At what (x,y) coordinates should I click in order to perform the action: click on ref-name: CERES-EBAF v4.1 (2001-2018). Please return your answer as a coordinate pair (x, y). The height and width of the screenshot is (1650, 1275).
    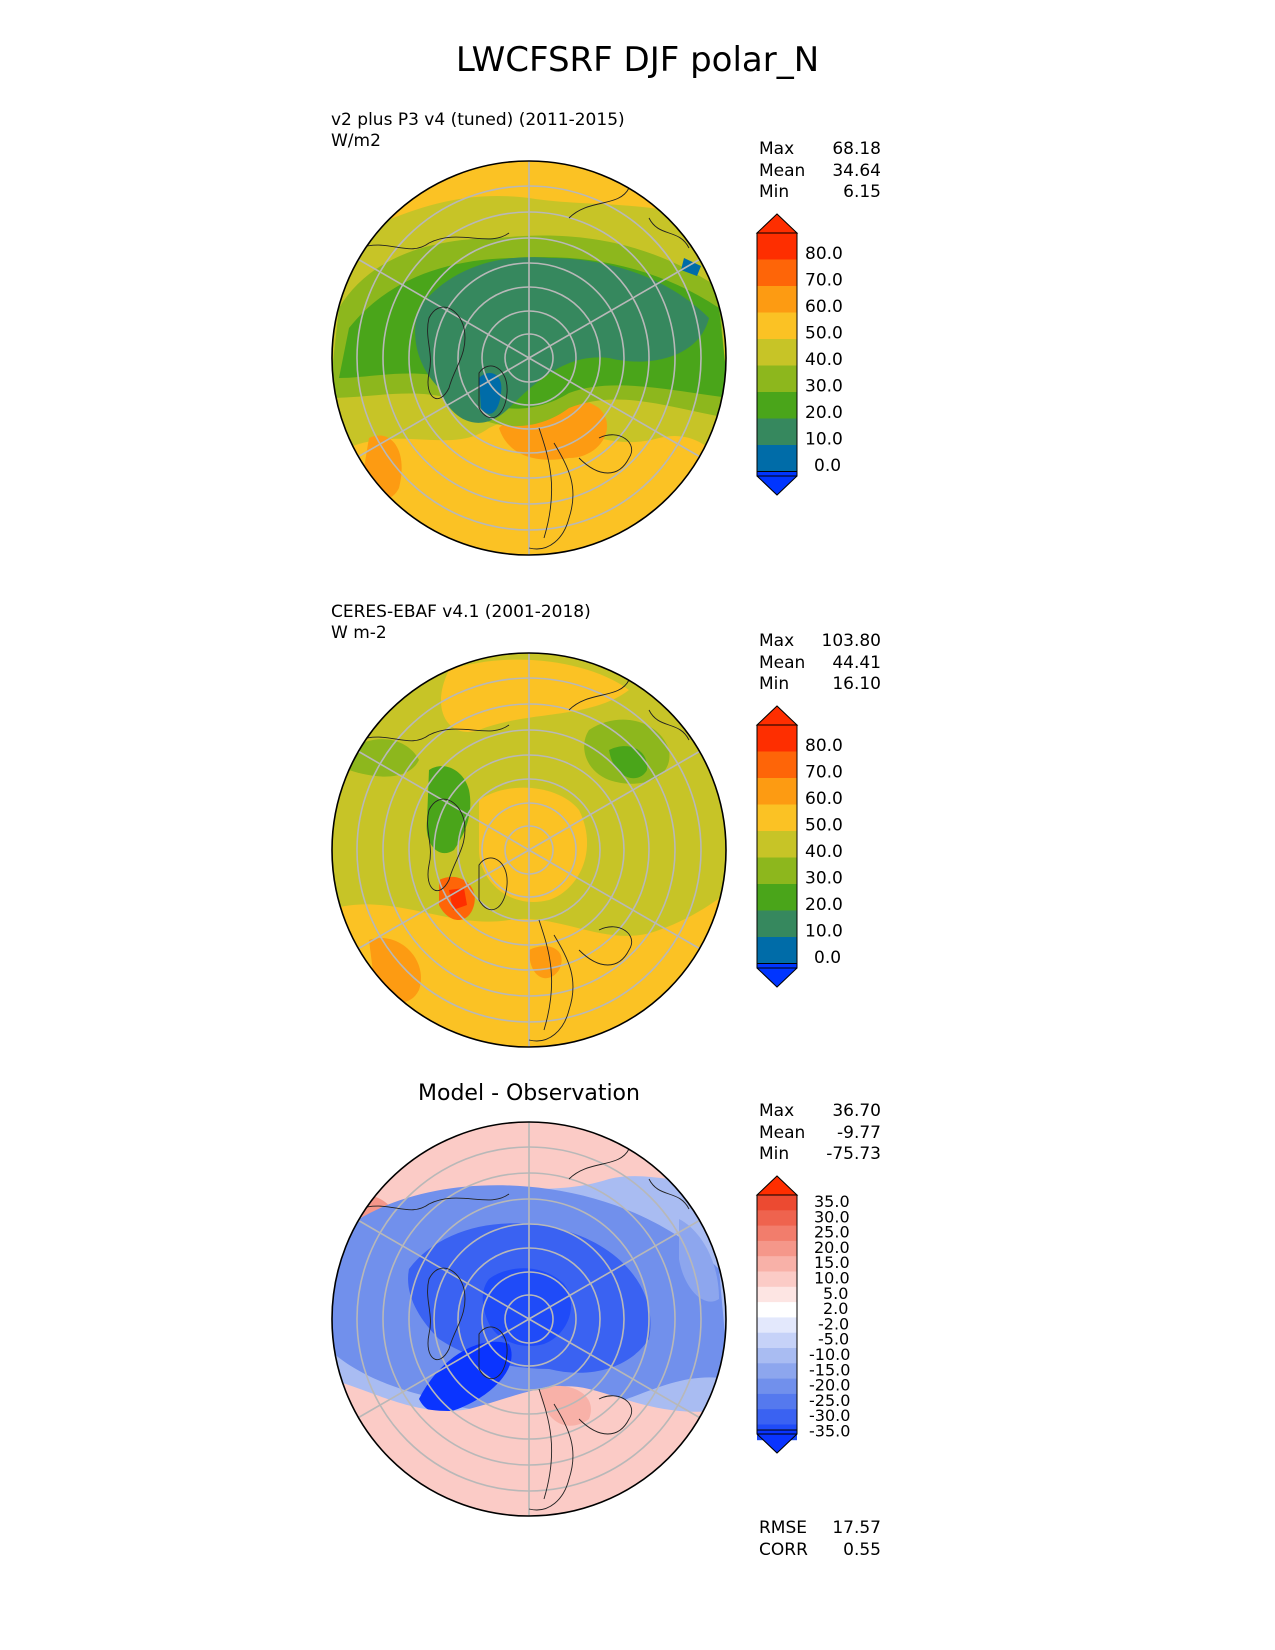
    Looking at the image, I should click on (461, 612).